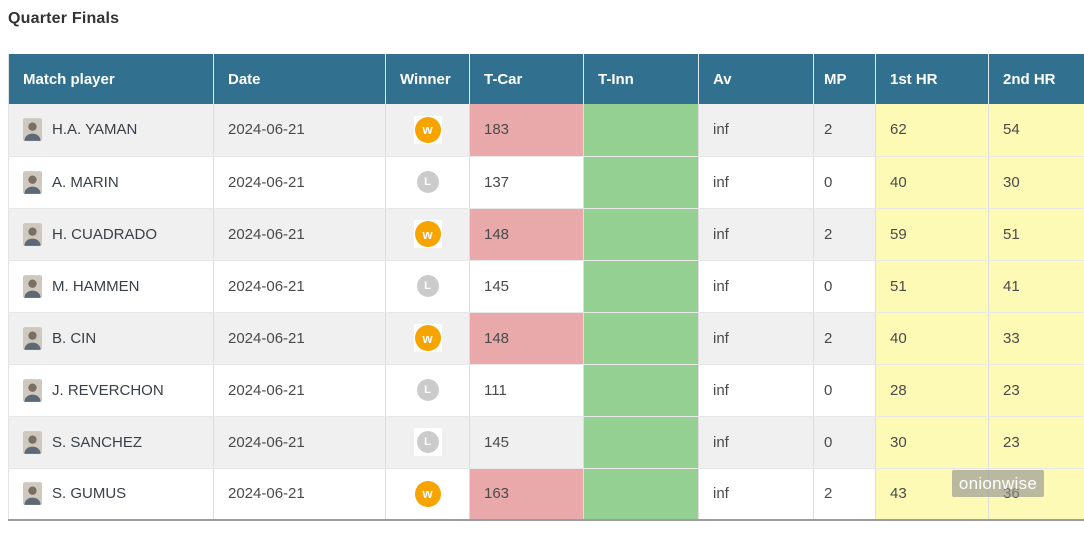 The width and height of the screenshot is (1084, 538). Describe the element at coordinates (108, 390) in the screenshot. I see `player-name: J. REVERCHON` at that location.